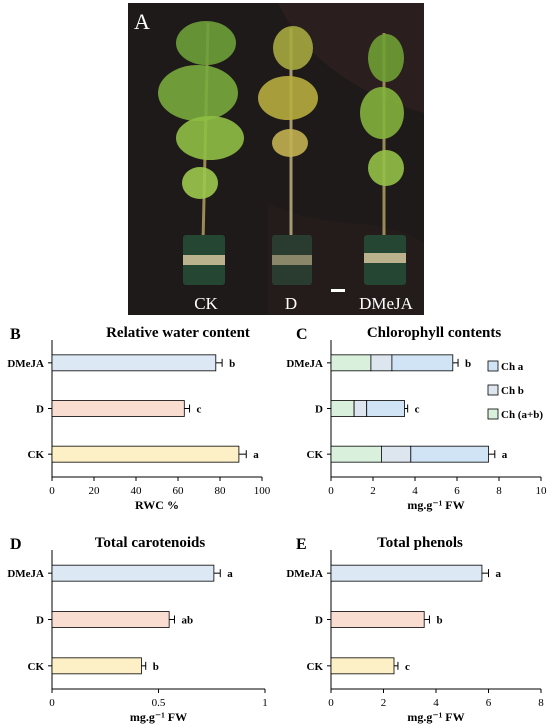  Describe the element at coordinates (420, 543) in the screenshot. I see `chart-title: Total phenols` at that location.